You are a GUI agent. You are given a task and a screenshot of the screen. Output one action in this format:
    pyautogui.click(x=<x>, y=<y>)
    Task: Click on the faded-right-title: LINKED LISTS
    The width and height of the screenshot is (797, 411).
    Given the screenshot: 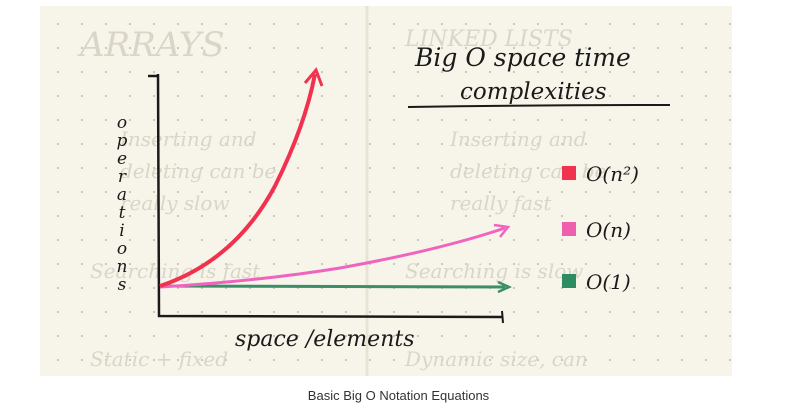 What is the action you would take?
    pyautogui.click(x=488, y=39)
    